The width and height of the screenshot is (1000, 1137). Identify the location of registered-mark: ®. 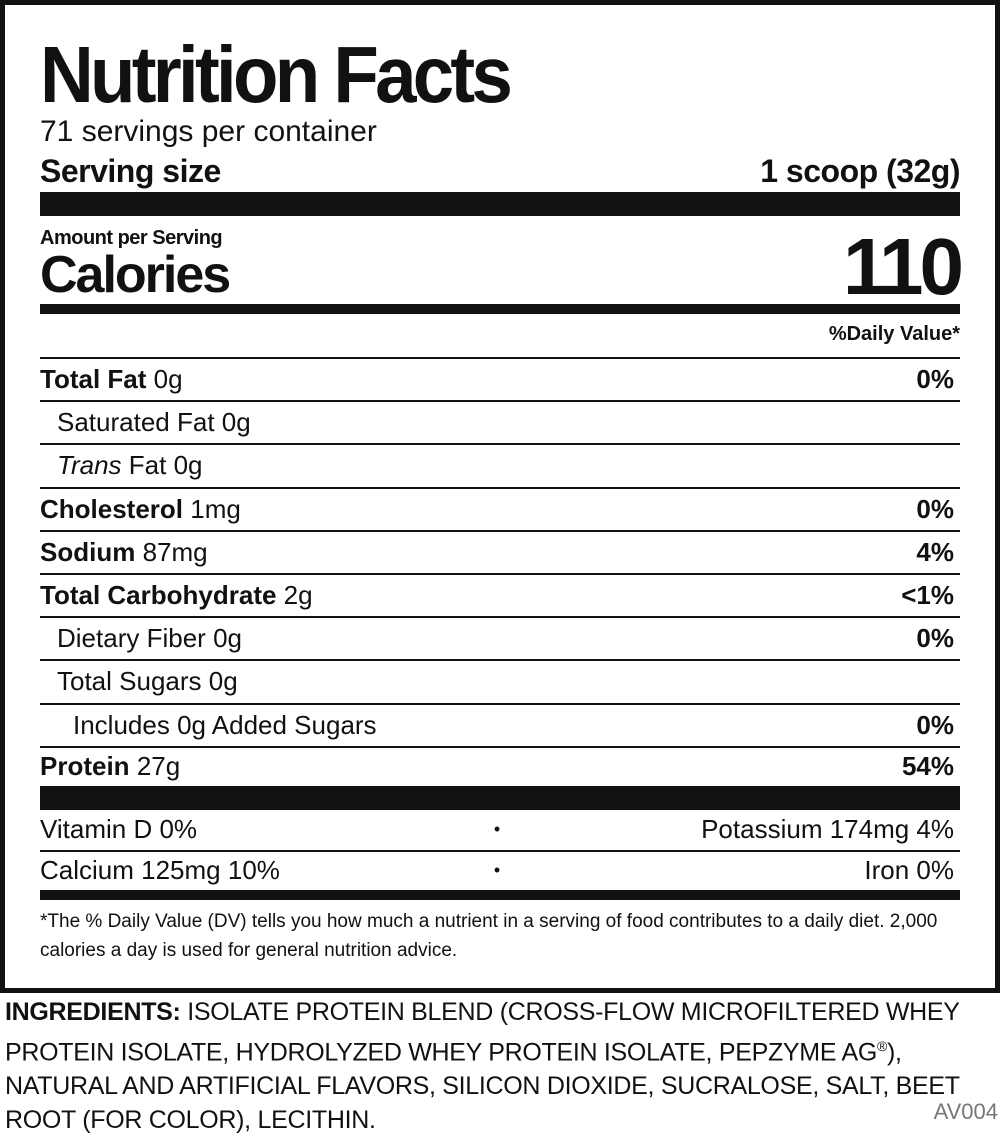
(882, 1046).